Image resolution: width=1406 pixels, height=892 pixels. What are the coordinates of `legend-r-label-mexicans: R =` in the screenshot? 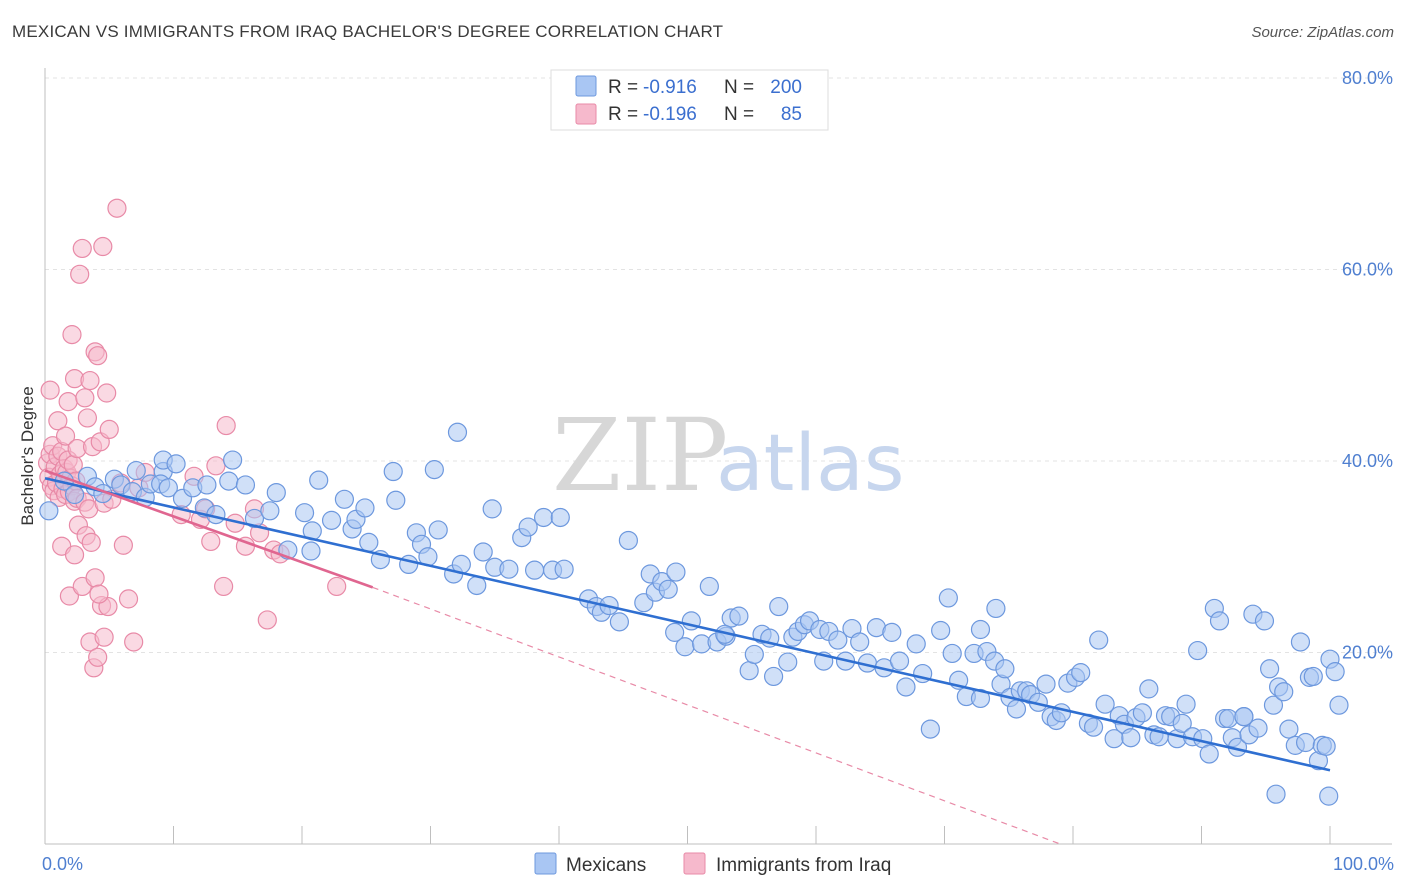 It's located at (623, 87).